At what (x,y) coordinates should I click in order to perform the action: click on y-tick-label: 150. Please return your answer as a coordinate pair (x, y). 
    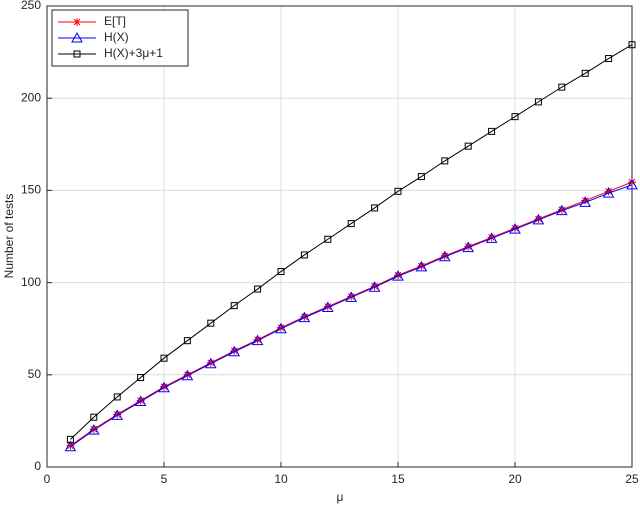
    Looking at the image, I should click on (31, 190).